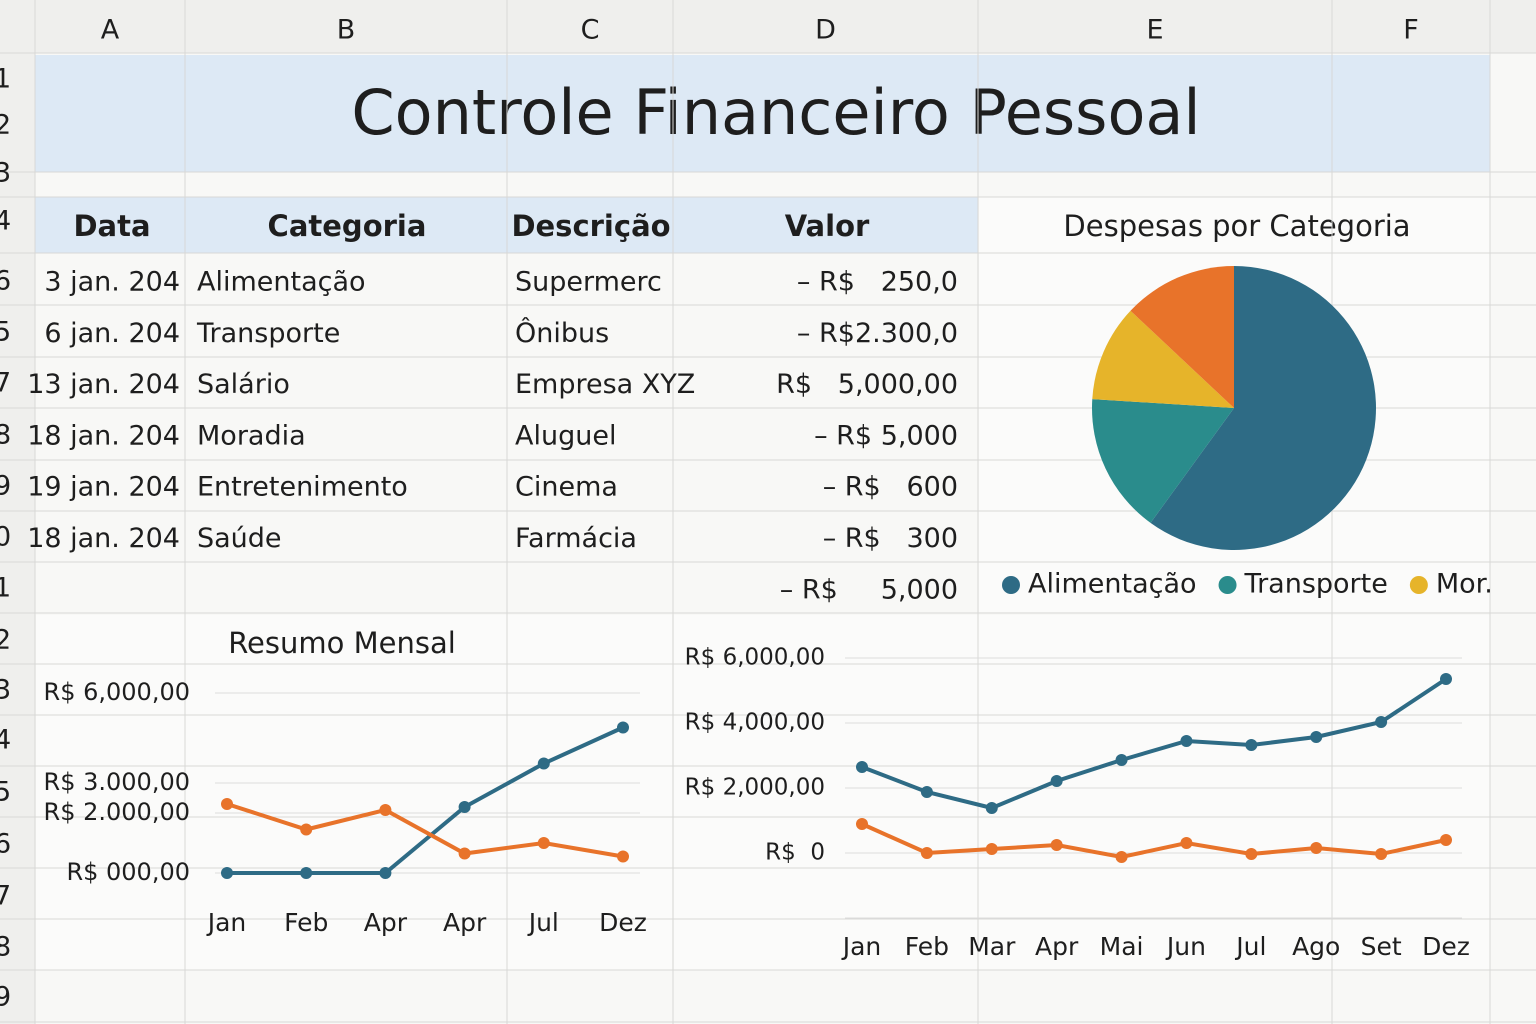  I want to click on row-number: 9, so click(5, 997).